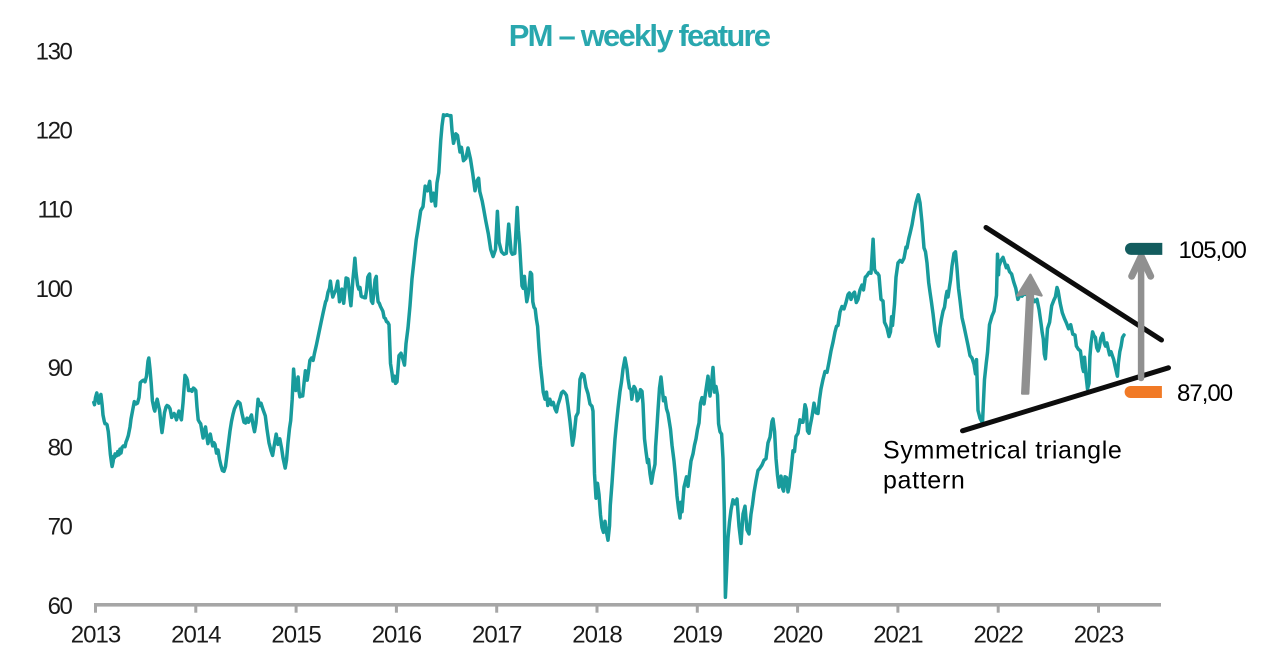 The height and width of the screenshot is (663, 1280). I want to click on svg-text: 60, so click(60, 606).